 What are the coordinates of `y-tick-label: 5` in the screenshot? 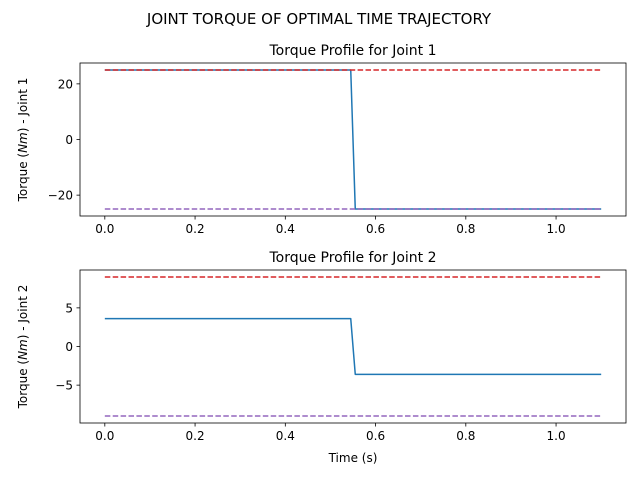 It's located at (69, 308).